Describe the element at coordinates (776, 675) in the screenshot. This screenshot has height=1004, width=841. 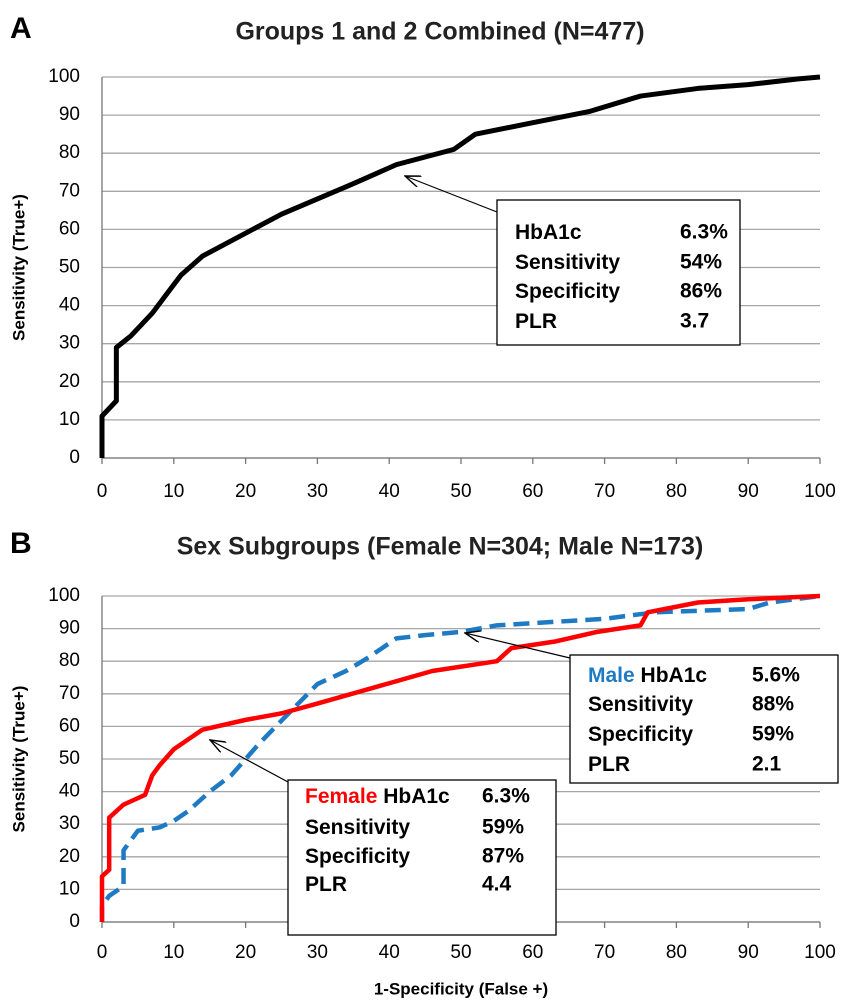
I see `annotation-value: 5.6%` at that location.